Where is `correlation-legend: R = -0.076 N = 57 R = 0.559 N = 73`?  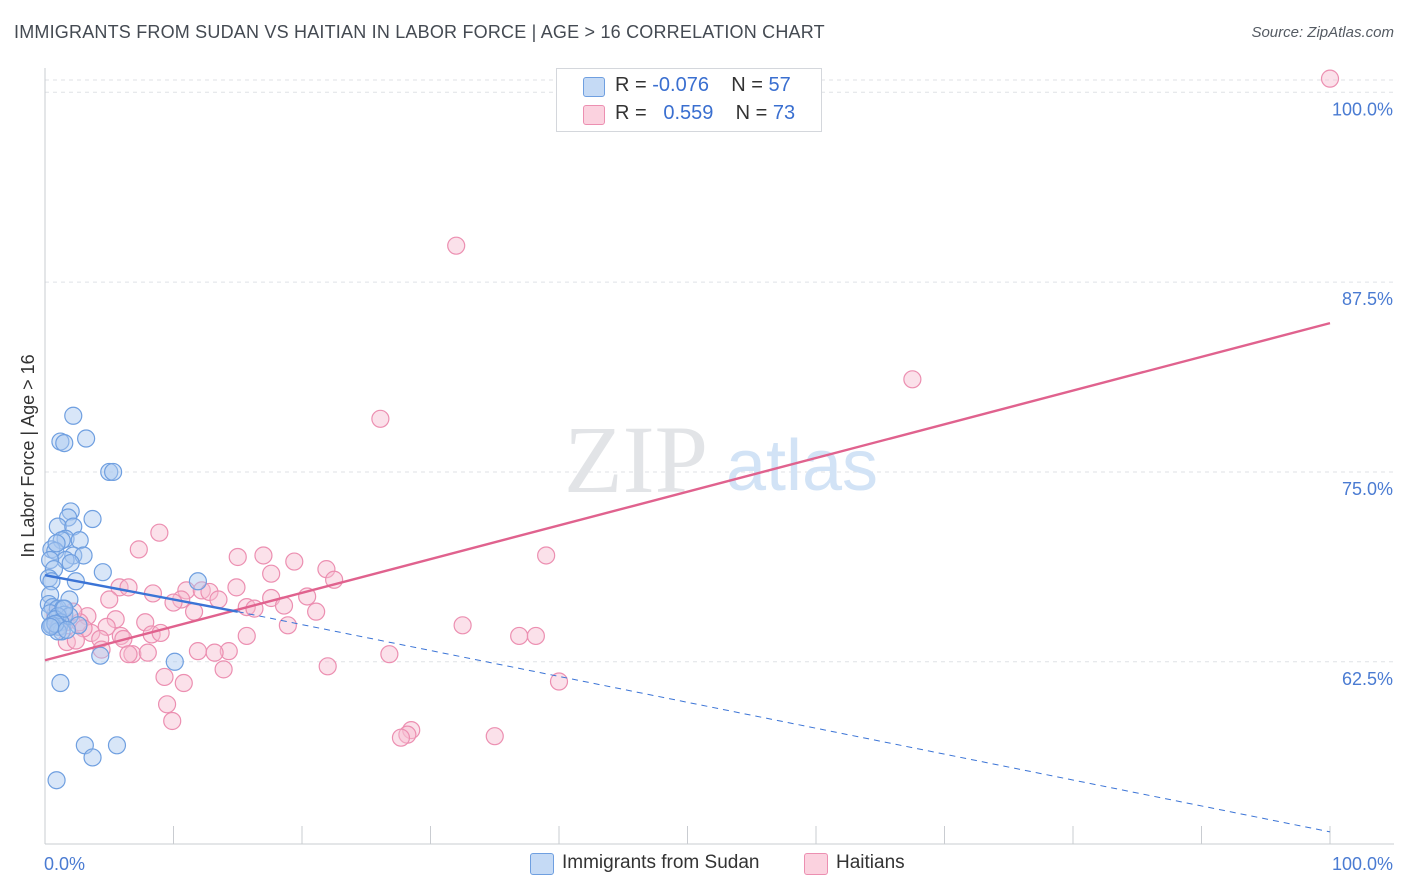 correlation-legend: R = -0.076 N = 57 R = 0.559 N = 73 is located at coordinates (689, 100).